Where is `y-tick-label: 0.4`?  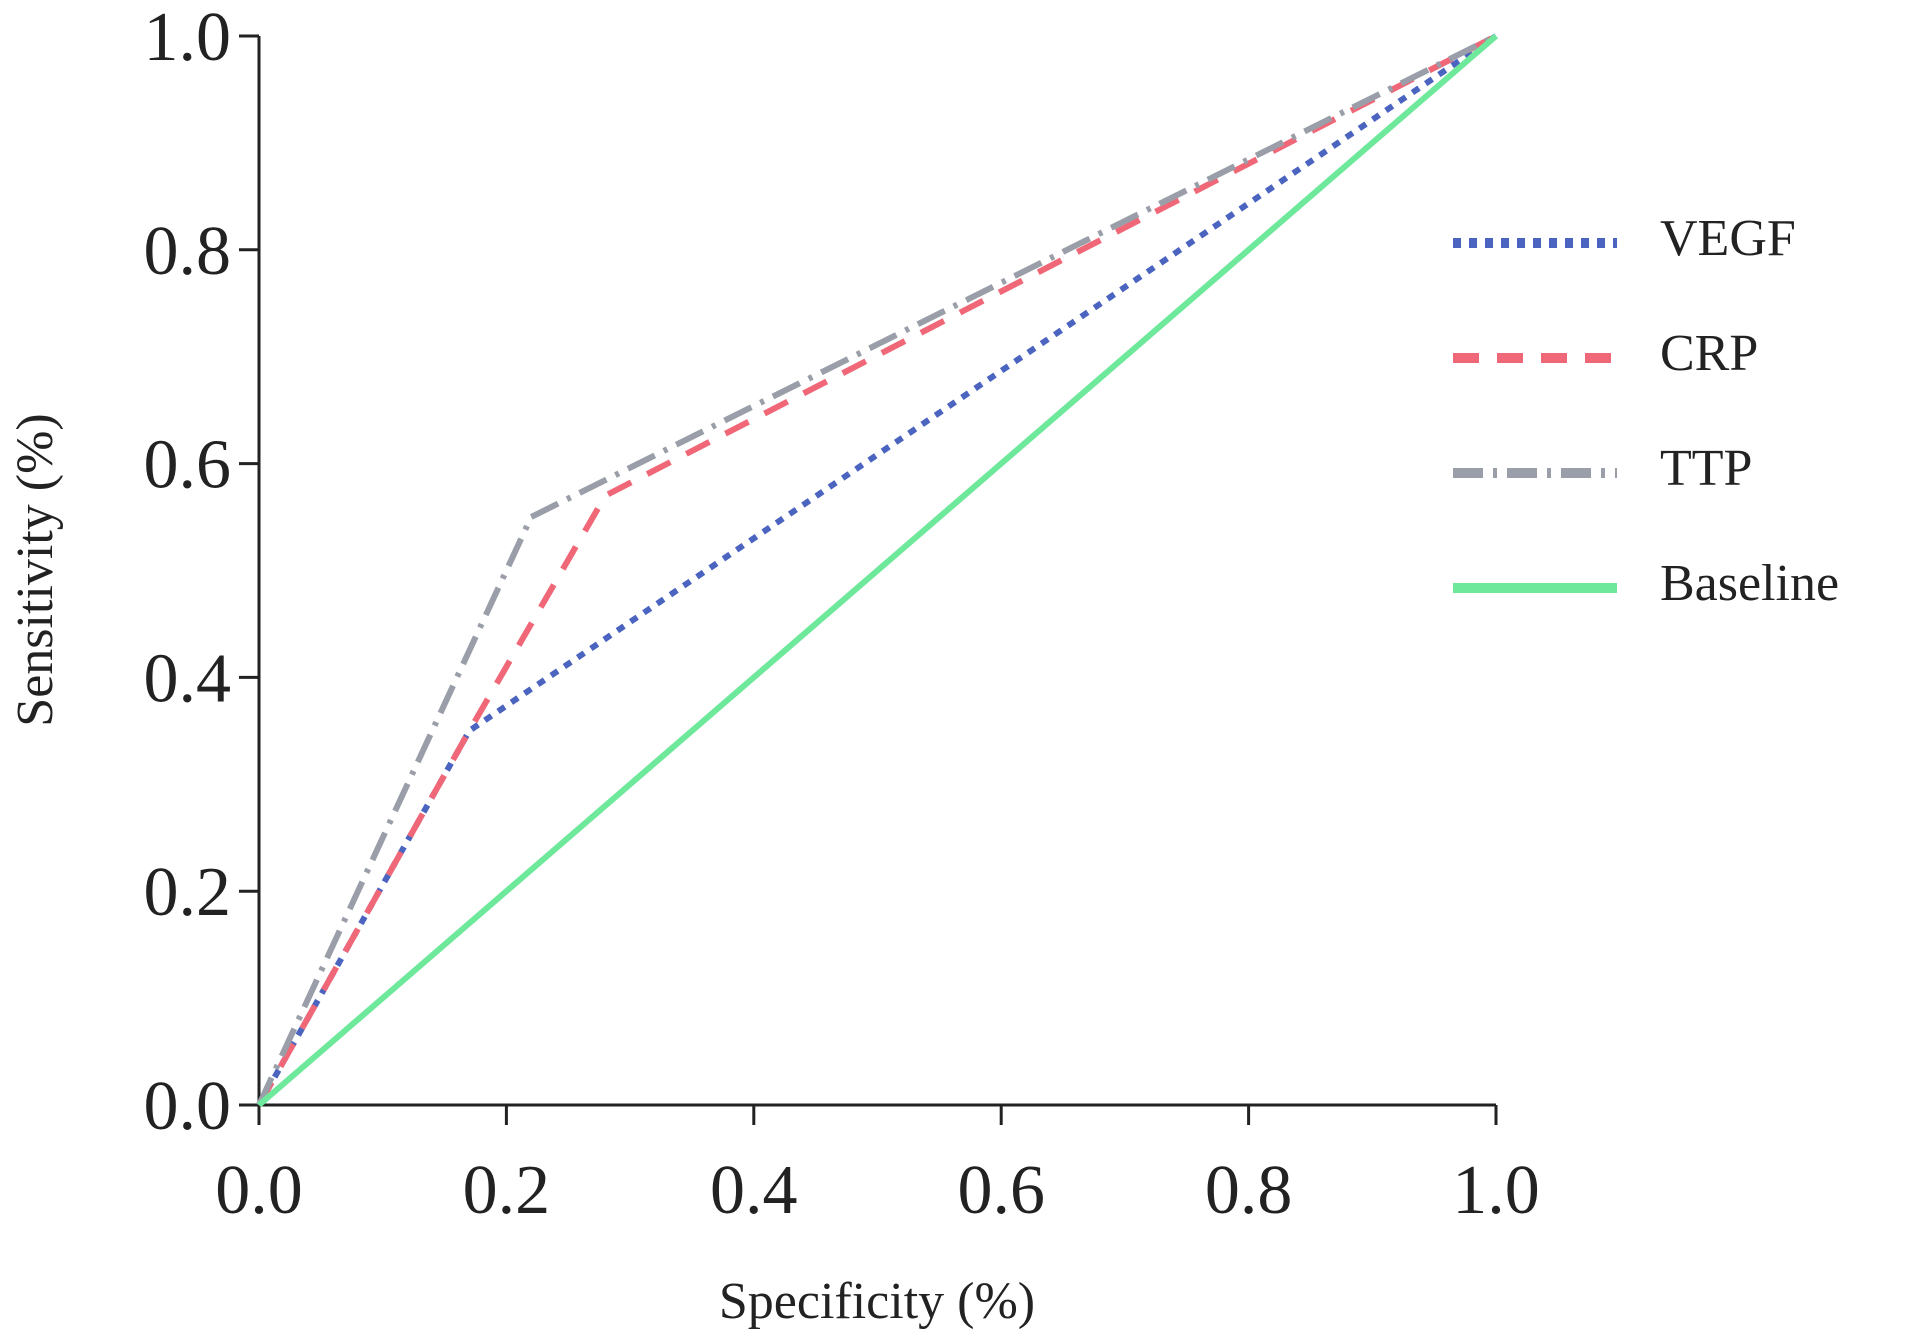 y-tick-label: 0.4 is located at coordinates (188, 678).